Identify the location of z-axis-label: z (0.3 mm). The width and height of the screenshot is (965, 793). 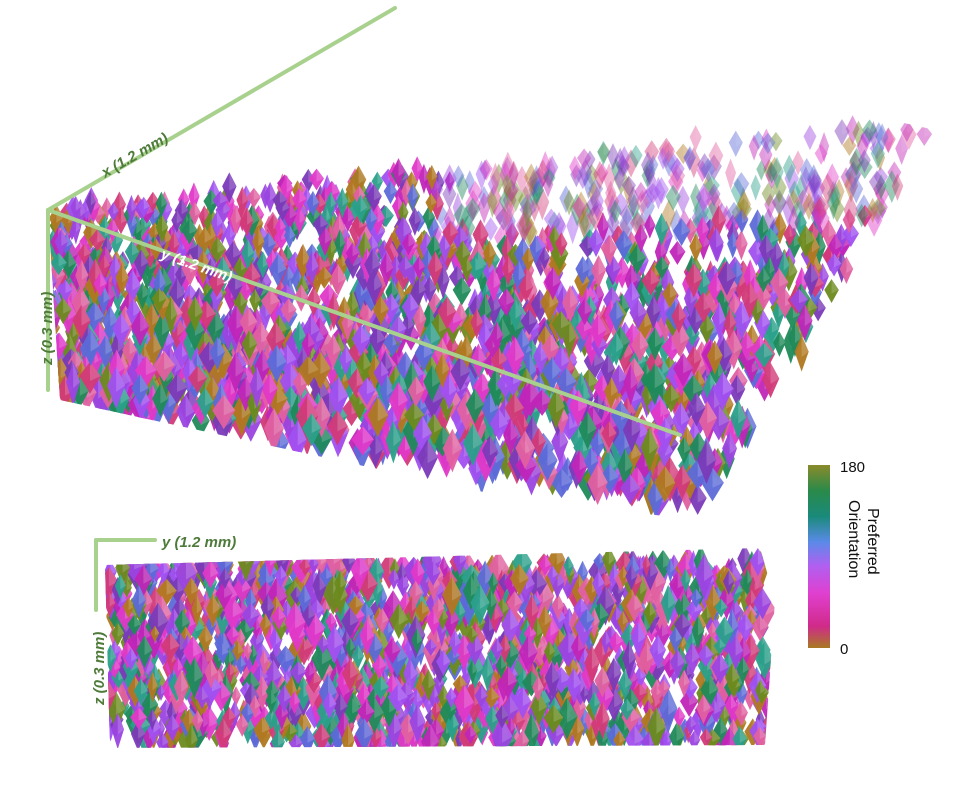
(47, 329).